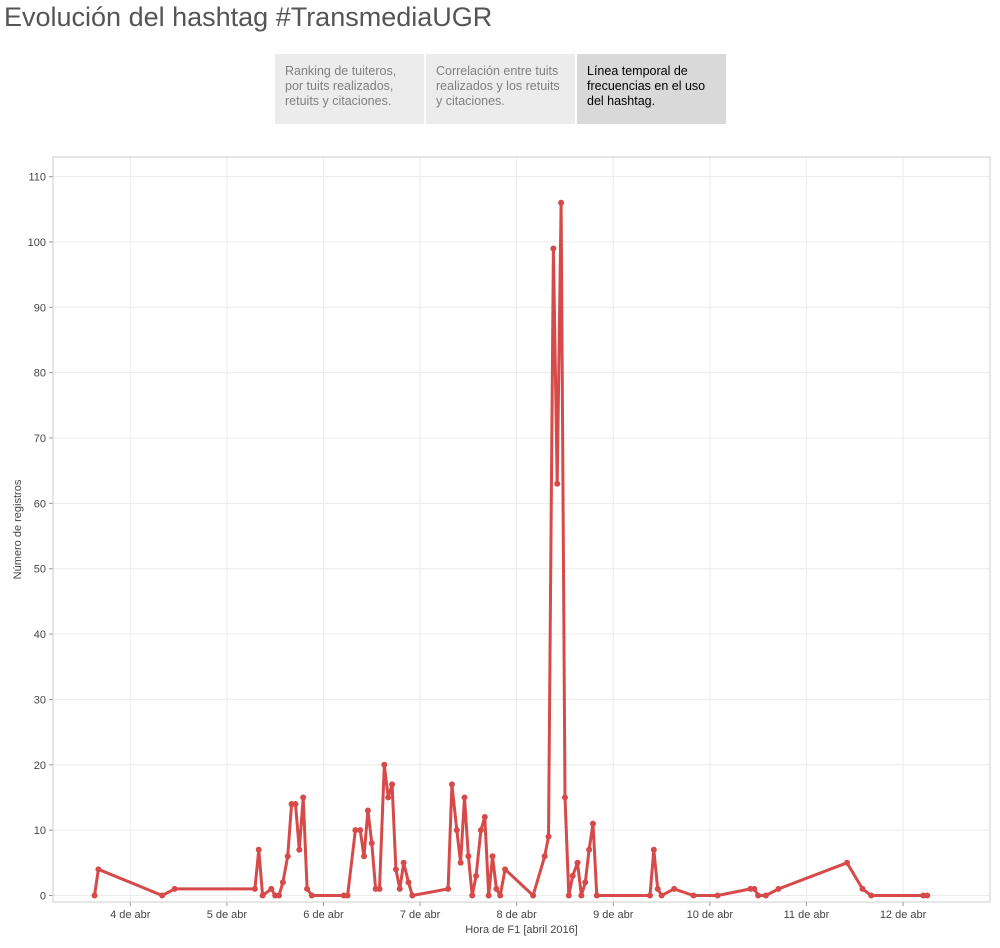 This screenshot has height=948, width=1000. What do you see at coordinates (613, 915) in the screenshot?
I see `x-tick-label: 9 de abr` at bounding box center [613, 915].